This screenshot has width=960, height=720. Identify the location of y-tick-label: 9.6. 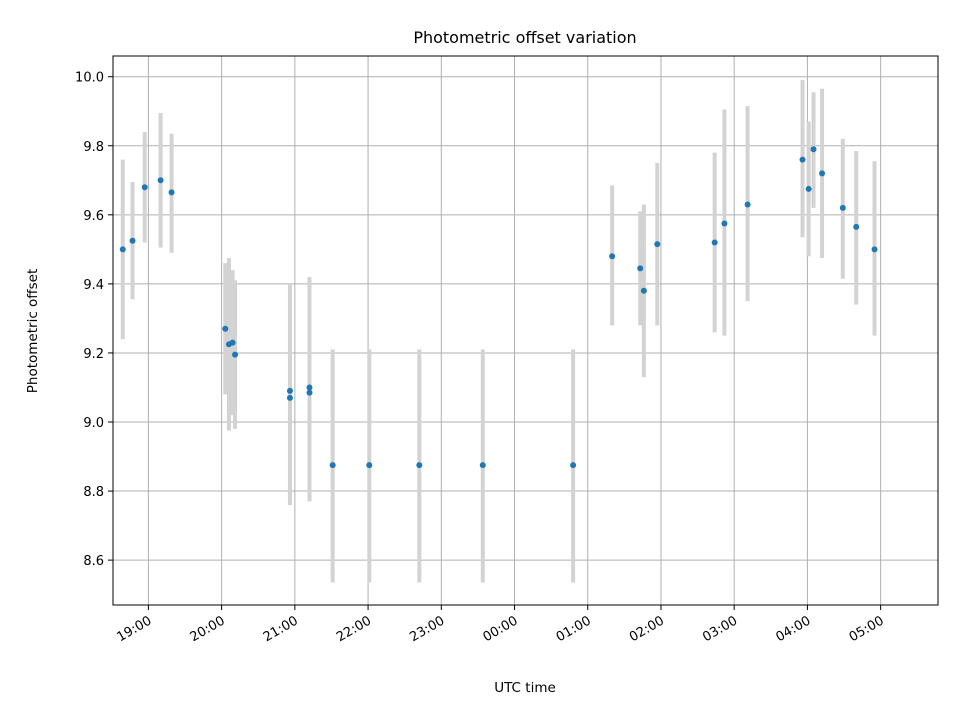
(93, 216).